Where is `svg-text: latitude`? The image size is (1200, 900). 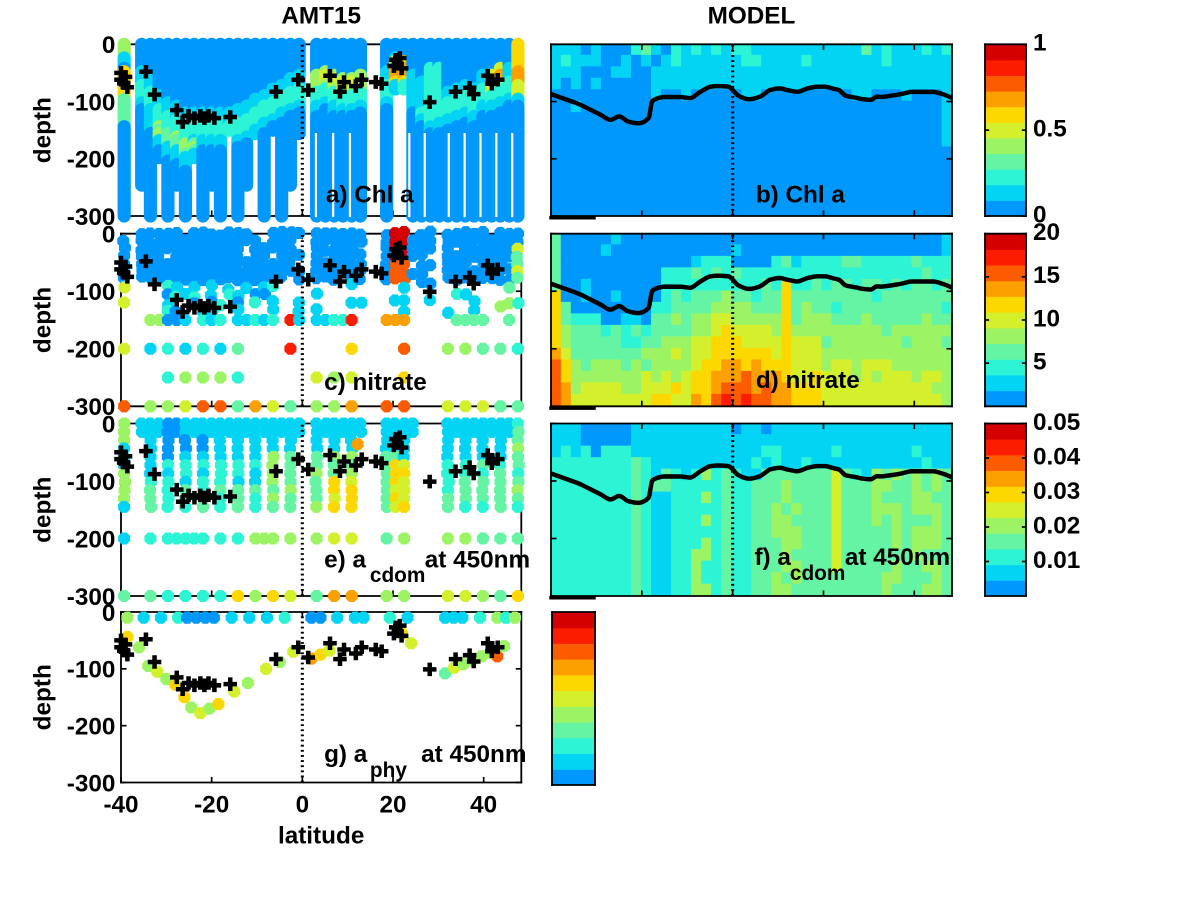
svg-text: latitude is located at coordinates (321, 836).